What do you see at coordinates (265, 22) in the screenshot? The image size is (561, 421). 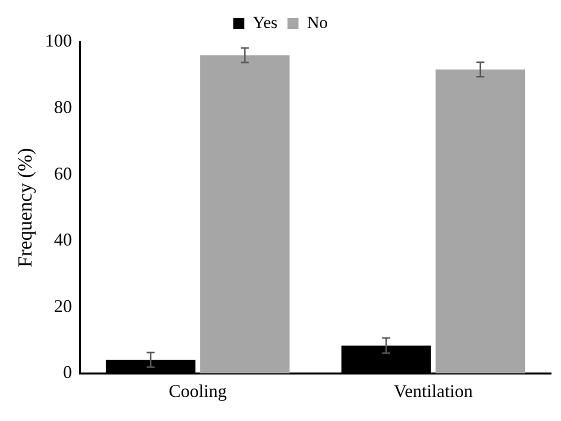 I see `legend-label: Yes` at bounding box center [265, 22].